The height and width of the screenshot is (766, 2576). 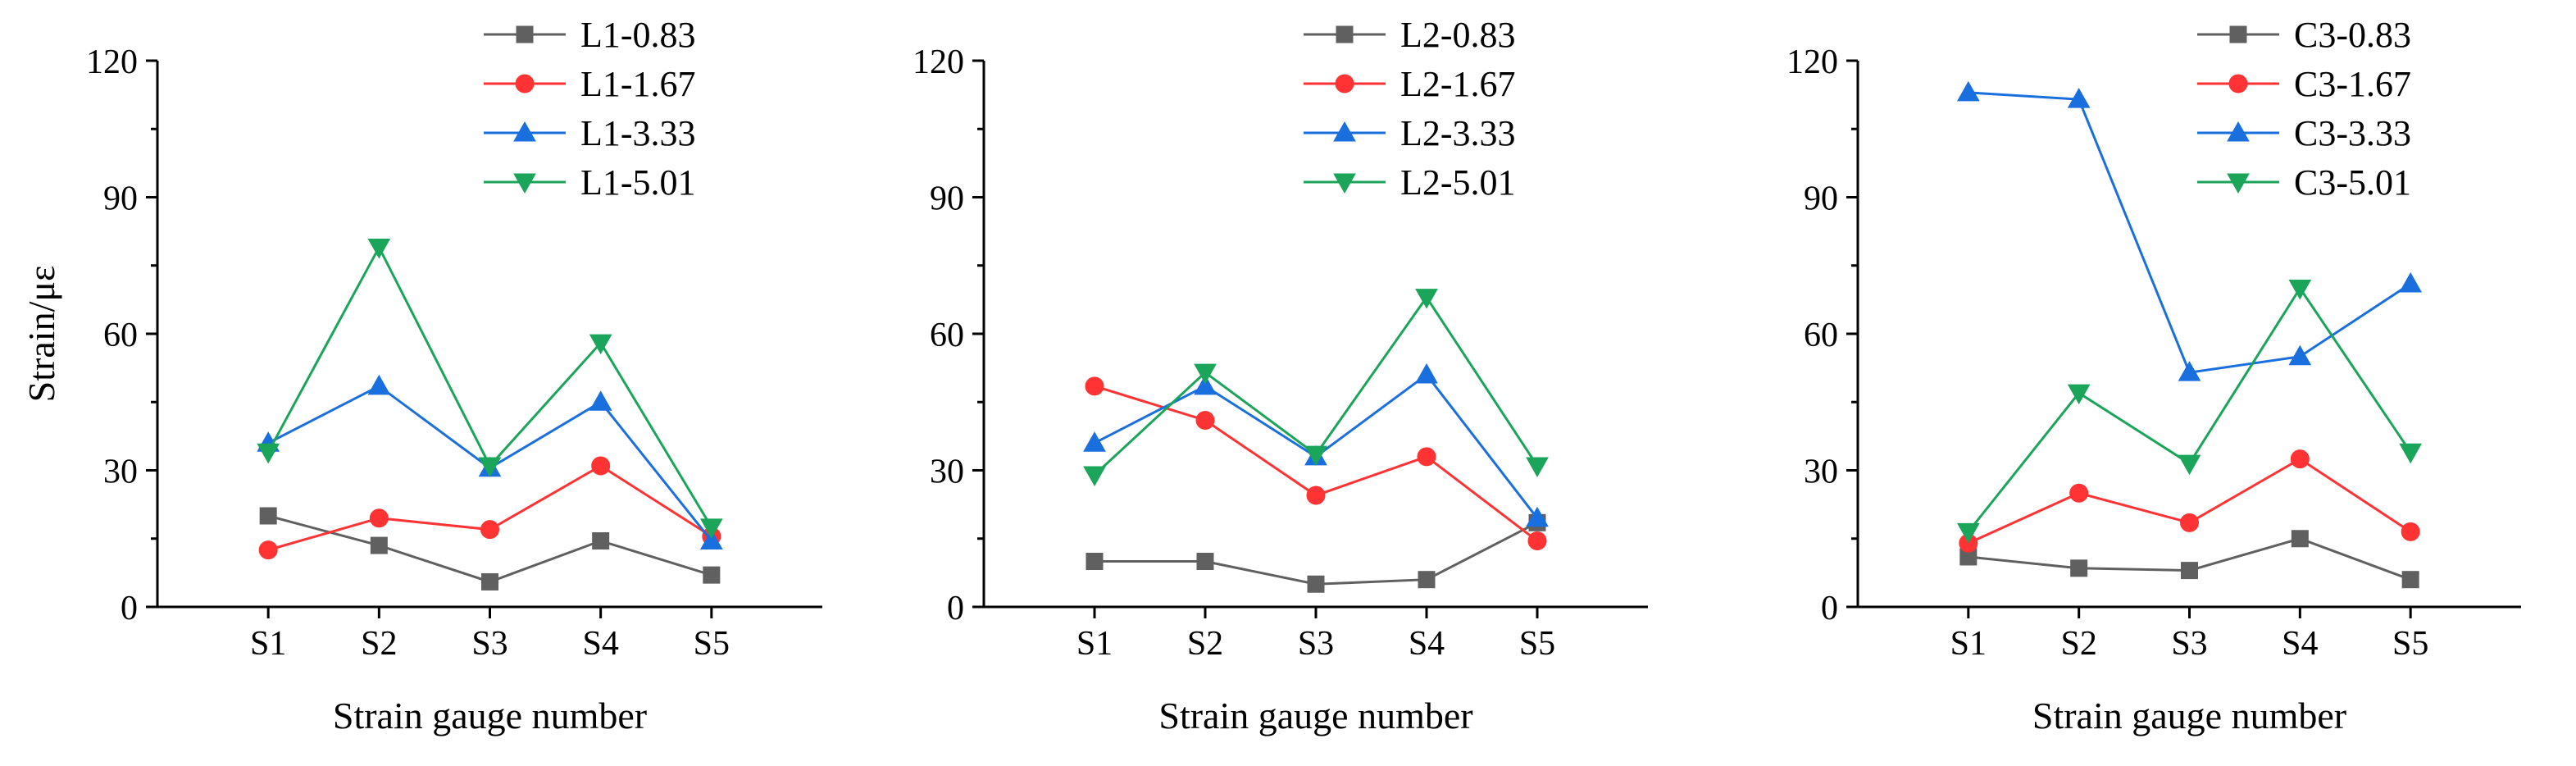 I want to click on legend-entry: C3-5.01, so click(x=2304, y=182).